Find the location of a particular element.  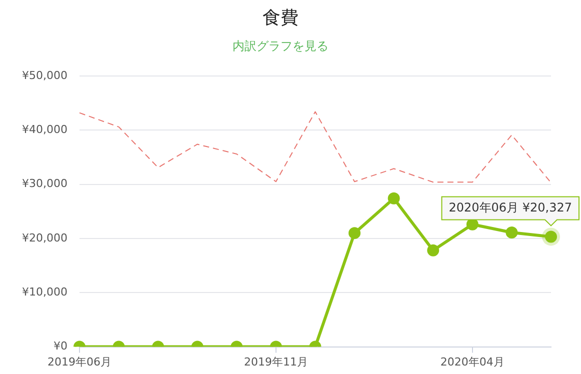

y-tick-label: ¥10,000 is located at coordinates (45, 292).